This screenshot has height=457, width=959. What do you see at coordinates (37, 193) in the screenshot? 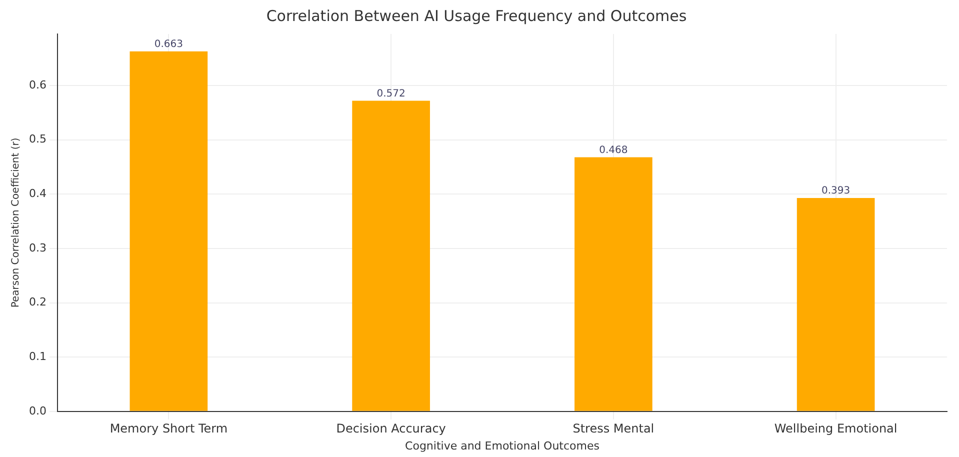
I see `y-tick-label: 0.4` at bounding box center [37, 193].